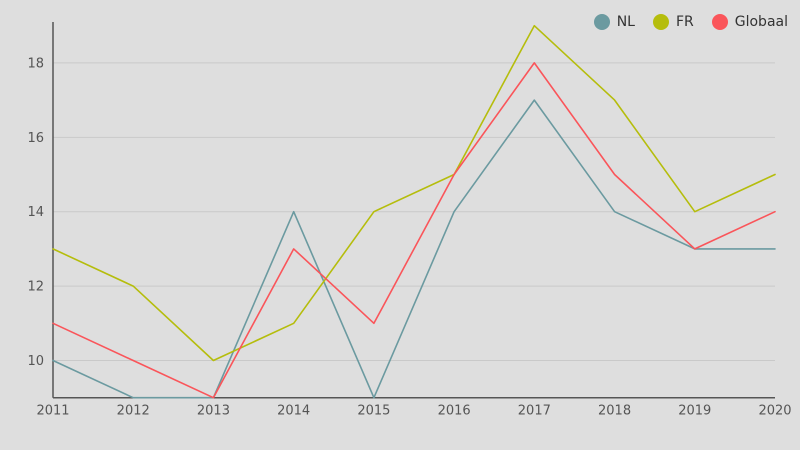 This screenshot has height=450, width=800. What do you see at coordinates (673, 22) in the screenshot?
I see `legend-item-fr: FR` at bounding box center [673, 22].